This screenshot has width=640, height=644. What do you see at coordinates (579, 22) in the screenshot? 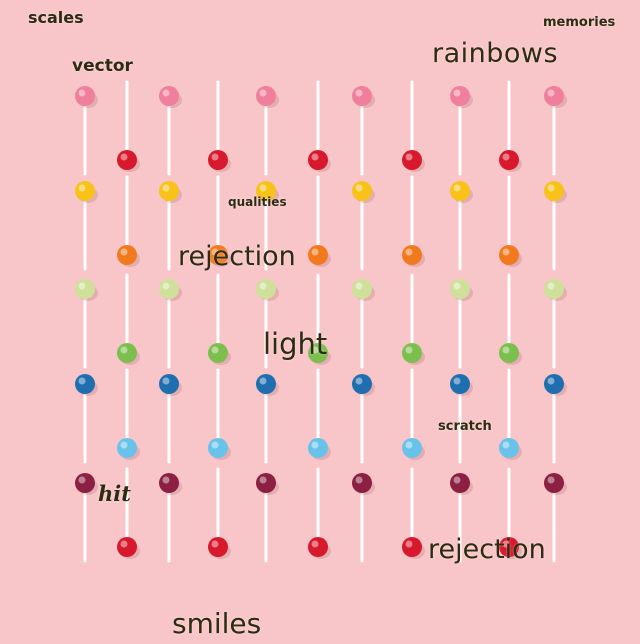
I see `word-memories: memories` at bounding box center [579, 22].